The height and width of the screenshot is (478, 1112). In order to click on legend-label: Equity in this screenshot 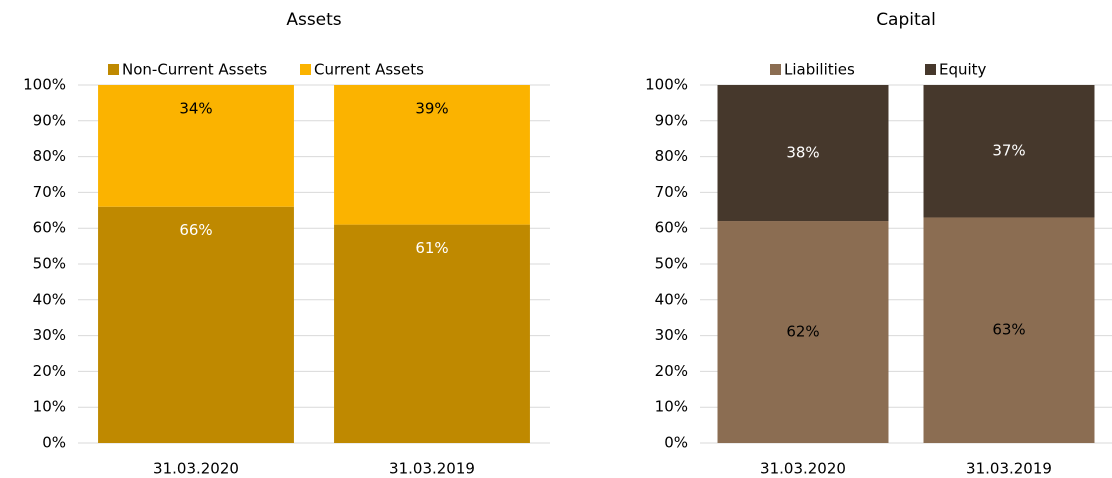, I will do `click(963, 70)`.